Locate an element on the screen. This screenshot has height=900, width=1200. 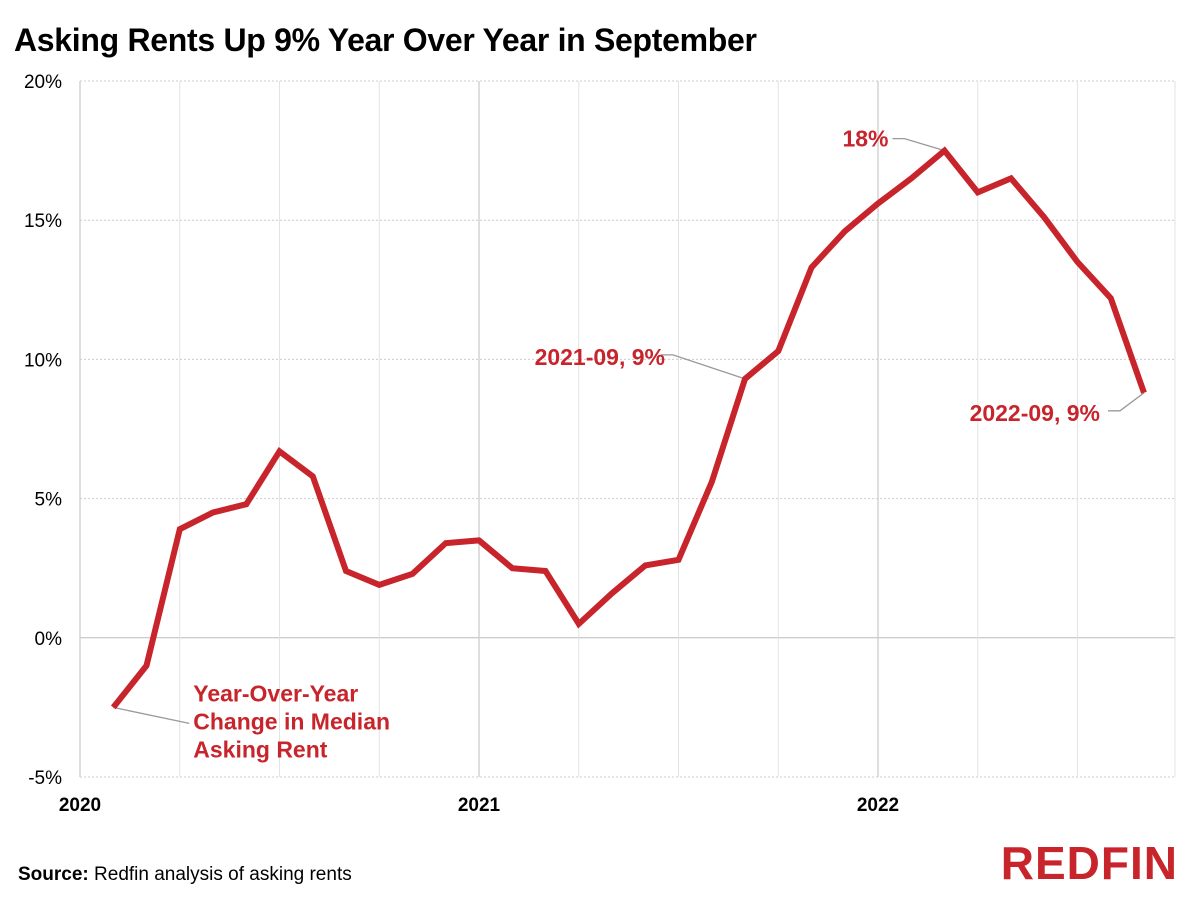
y-tick-label: -5% is located at coordinates (45, 778).